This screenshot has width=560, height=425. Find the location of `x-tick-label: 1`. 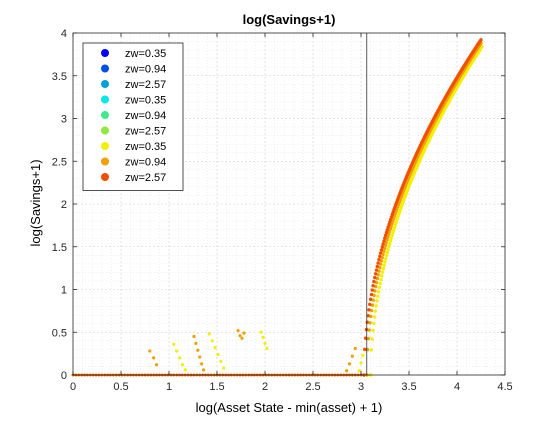

x-tick-label: 1 is located at coordinates (169, 387).